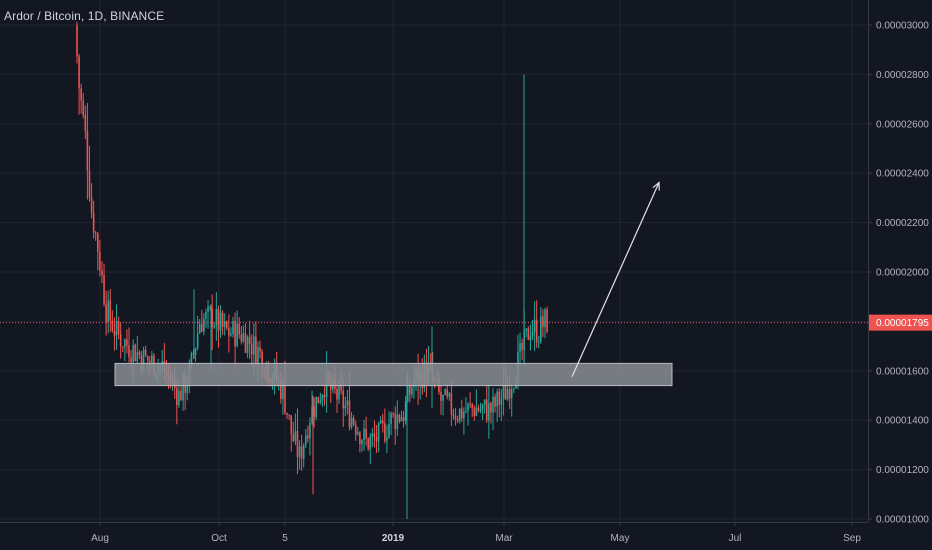 The image size is (932, 550). I want to click on time-tick-label: May, so click(620, 538).